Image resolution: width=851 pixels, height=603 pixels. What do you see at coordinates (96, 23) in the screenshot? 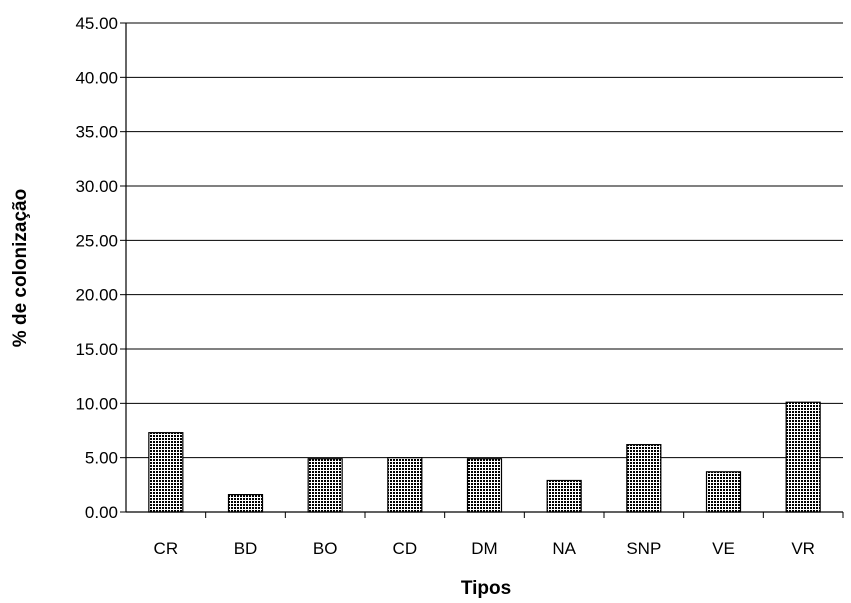
I see `y-tick-label: 45.00` at bounding box center [96, 23].